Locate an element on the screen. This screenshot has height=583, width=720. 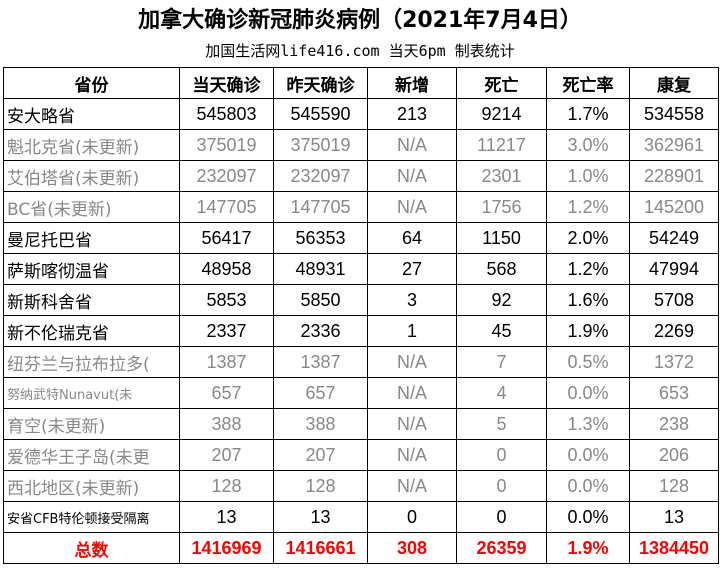
cell: 54249 is located at coordinates (674, 238).